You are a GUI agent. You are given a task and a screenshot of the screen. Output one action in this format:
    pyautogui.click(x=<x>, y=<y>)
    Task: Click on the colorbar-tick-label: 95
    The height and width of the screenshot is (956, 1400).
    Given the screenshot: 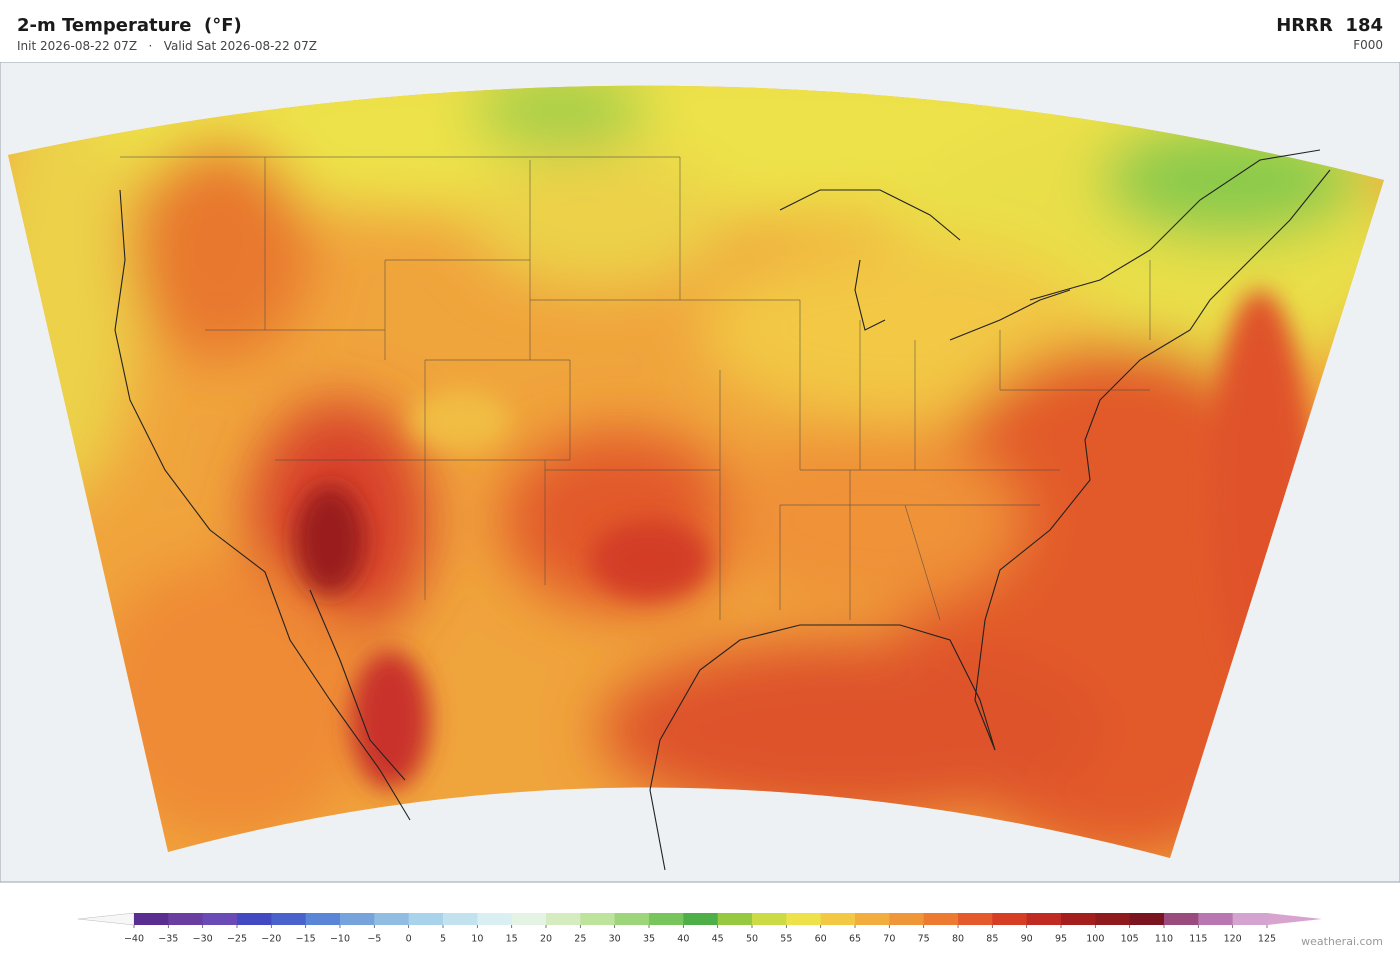 What is the action you would take?
    pyautogui.click(x=1061, y=939)
    